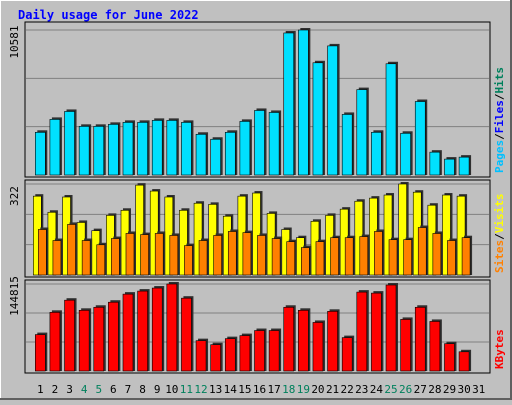 The width and height of the screenshot is (512, 405). I want to click on legend-entry: Sites, so click(499, 256).